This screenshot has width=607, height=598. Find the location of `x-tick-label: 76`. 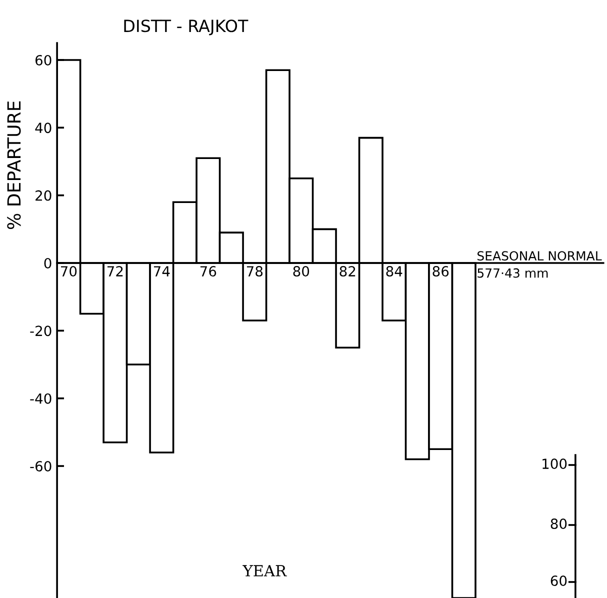

x-tick-label: 76 is located at coordinates (208, 271).